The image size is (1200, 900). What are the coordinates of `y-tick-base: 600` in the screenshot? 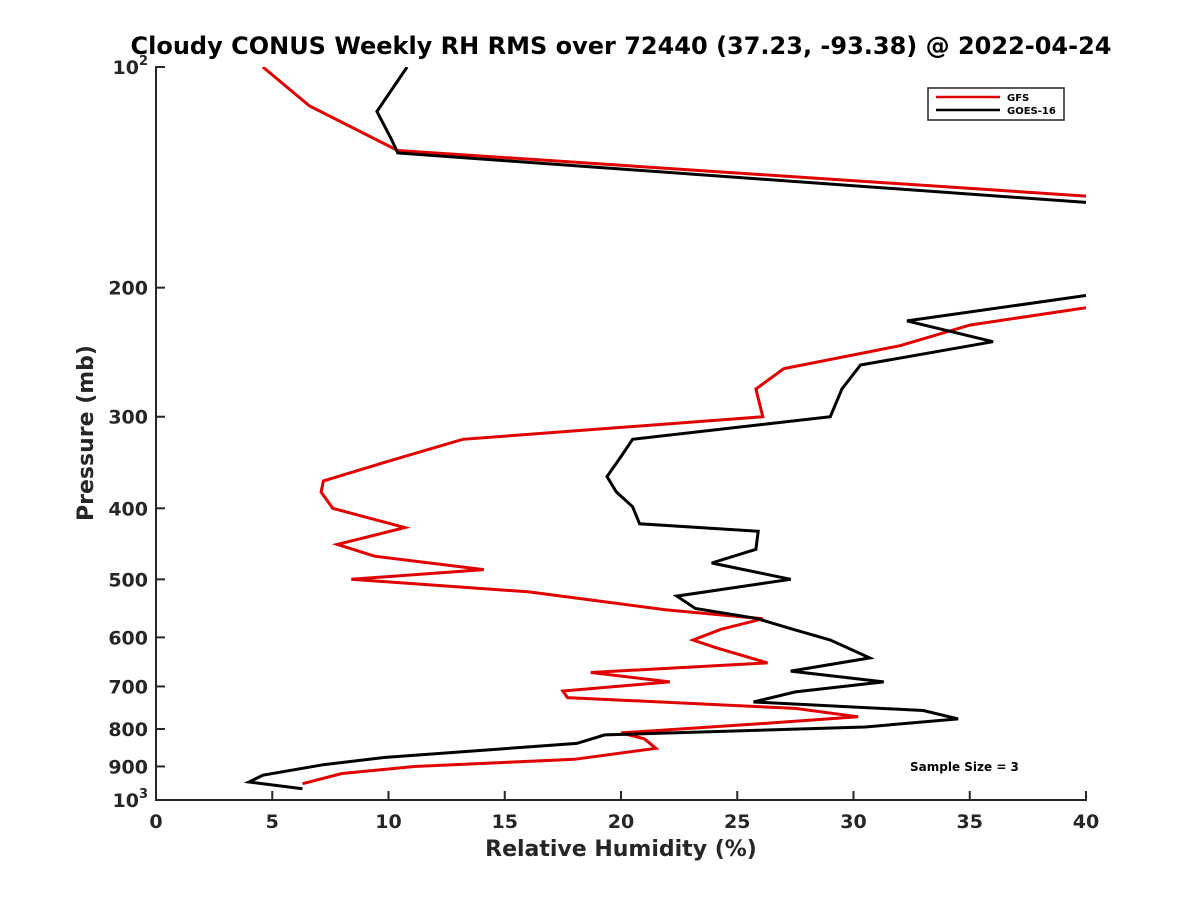 It's located at (128, 638).